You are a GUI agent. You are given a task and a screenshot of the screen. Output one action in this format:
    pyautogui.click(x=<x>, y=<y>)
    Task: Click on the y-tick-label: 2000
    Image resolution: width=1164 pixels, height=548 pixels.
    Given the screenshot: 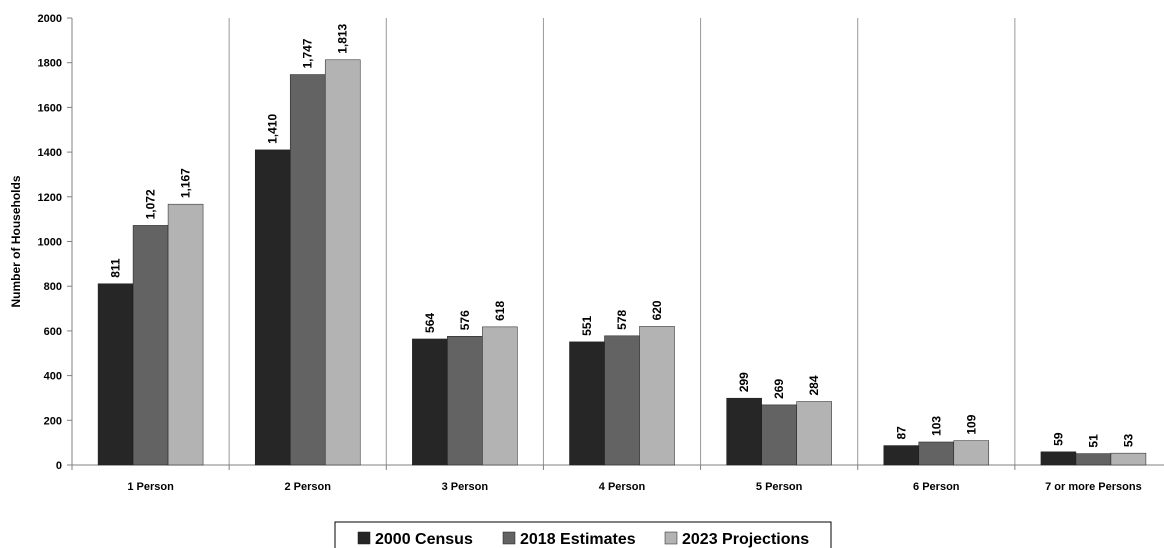 What is the action you would take?
    pyautogui.click(x=50, y=19)
    